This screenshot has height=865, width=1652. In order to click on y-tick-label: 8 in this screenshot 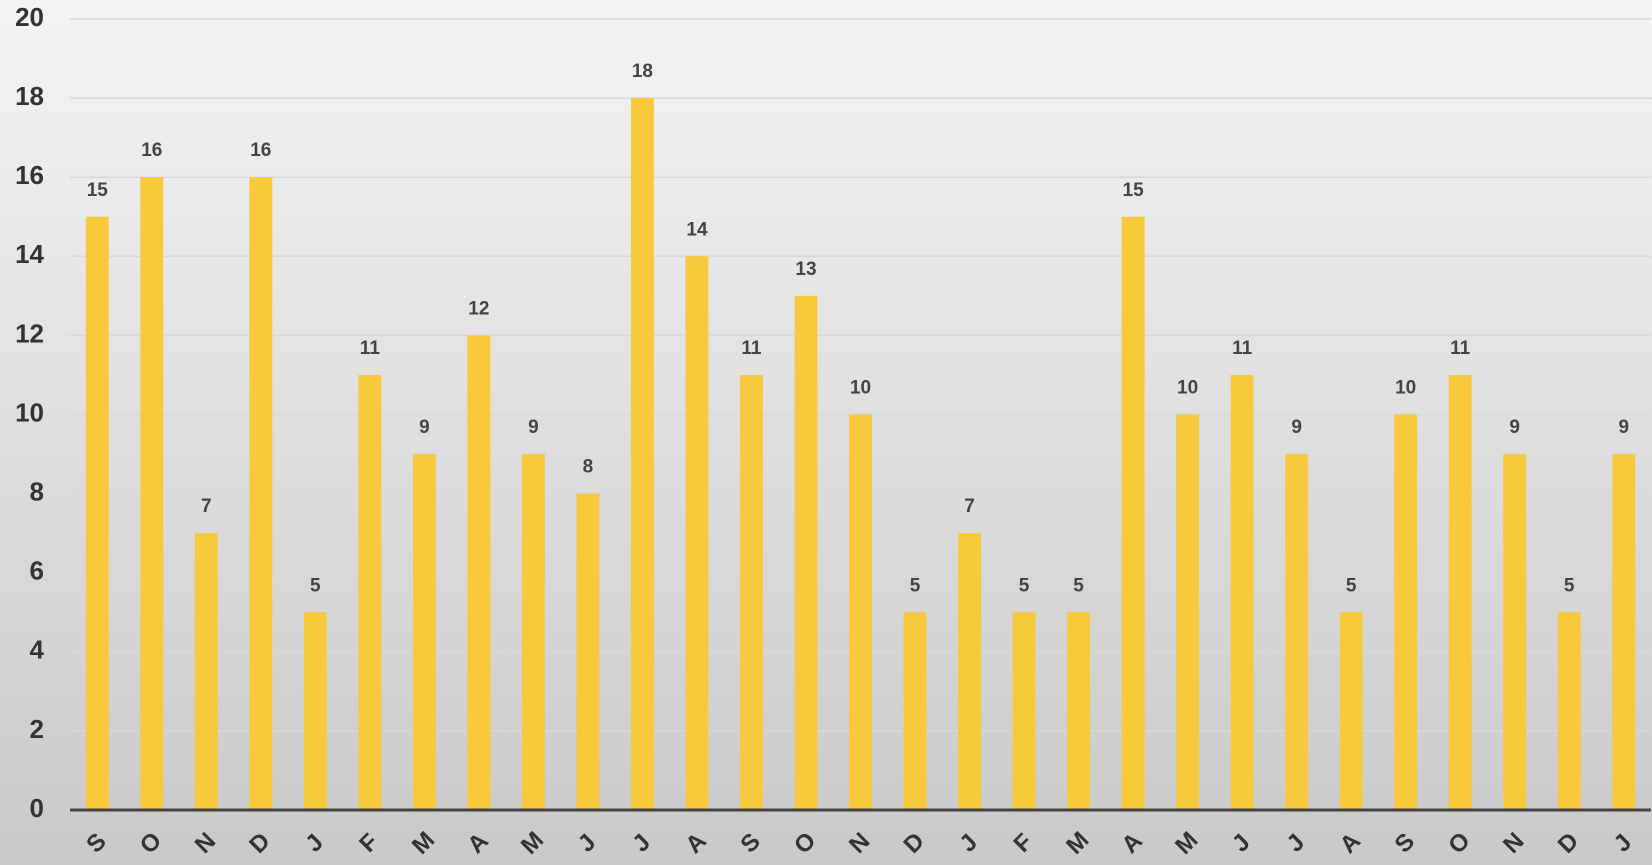, I will do `click(37, 491)`.